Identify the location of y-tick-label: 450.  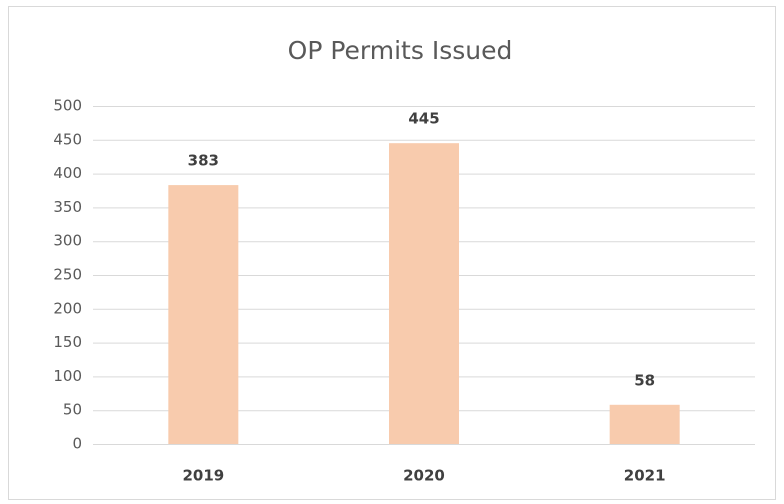
(67, 139).